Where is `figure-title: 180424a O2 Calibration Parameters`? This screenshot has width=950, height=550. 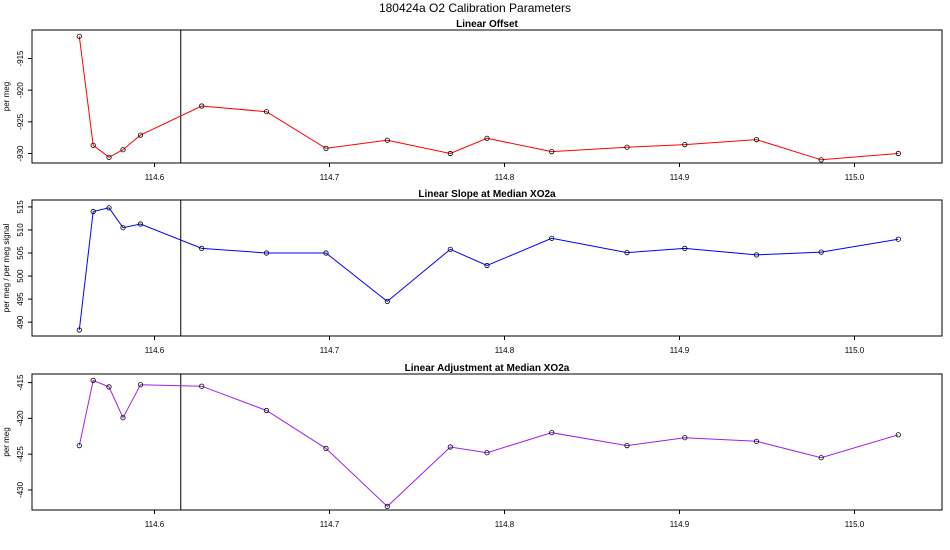
figure-title: 180424a O2 Calibration Parameters is located at coordinates (475, 8).